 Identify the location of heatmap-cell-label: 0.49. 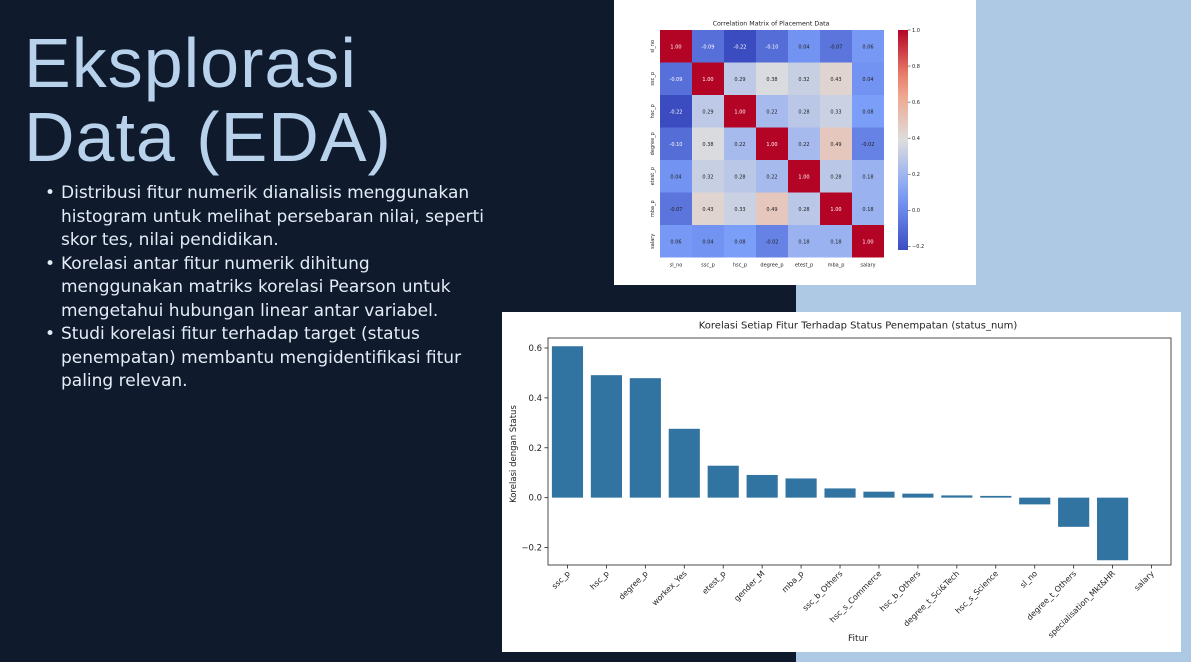
(771, 210).